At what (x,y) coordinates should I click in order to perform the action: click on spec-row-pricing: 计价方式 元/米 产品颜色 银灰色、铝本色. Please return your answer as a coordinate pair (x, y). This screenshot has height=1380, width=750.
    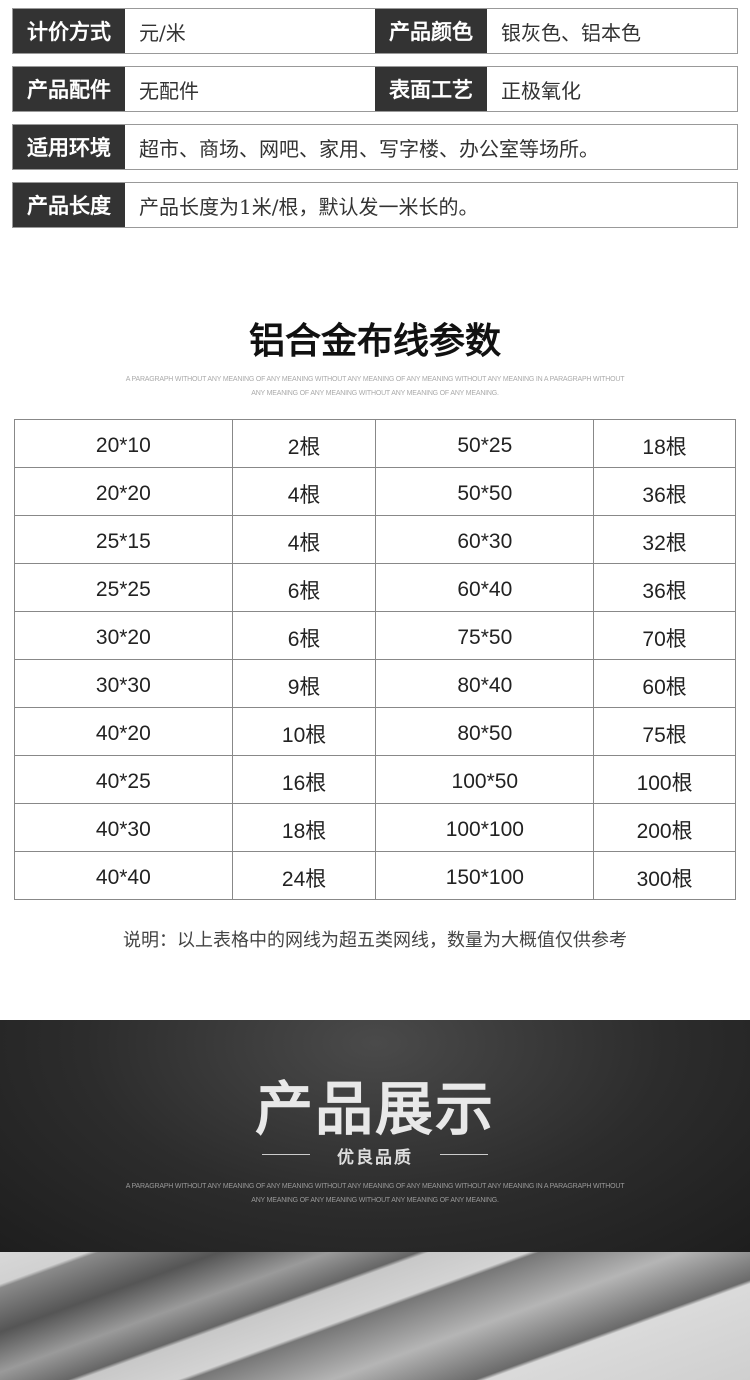
    Looking at the image, I should click on (375, 31).